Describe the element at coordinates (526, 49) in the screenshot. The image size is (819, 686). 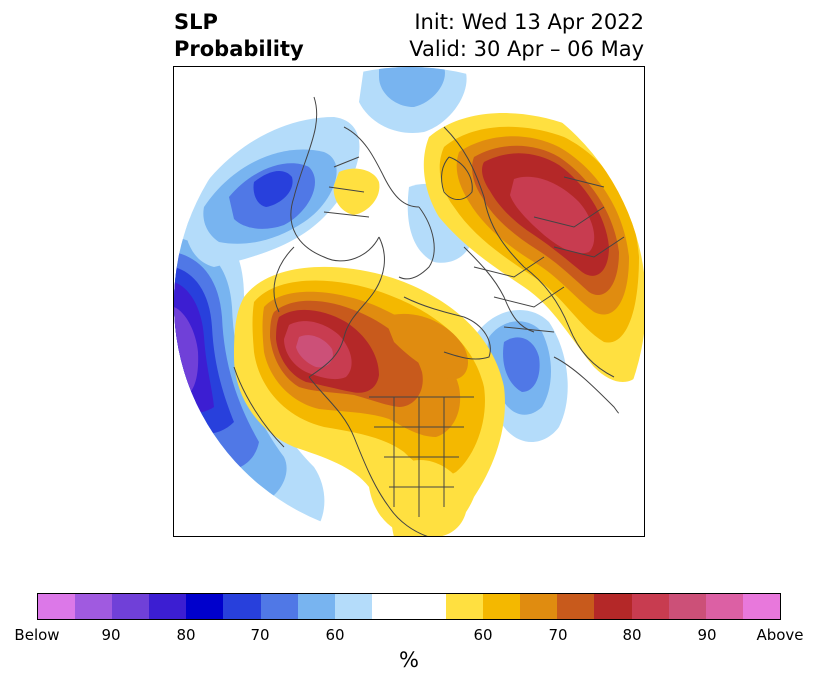
I see `valid-range: Valid: 30 Apr – 06 May` at that location.